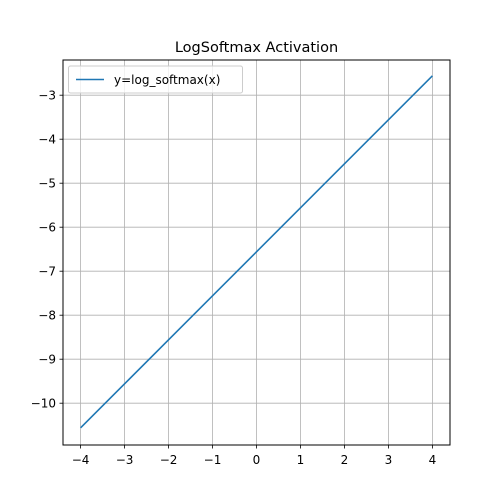  I want to click on x-tick-label: 3, so click(389, 460).